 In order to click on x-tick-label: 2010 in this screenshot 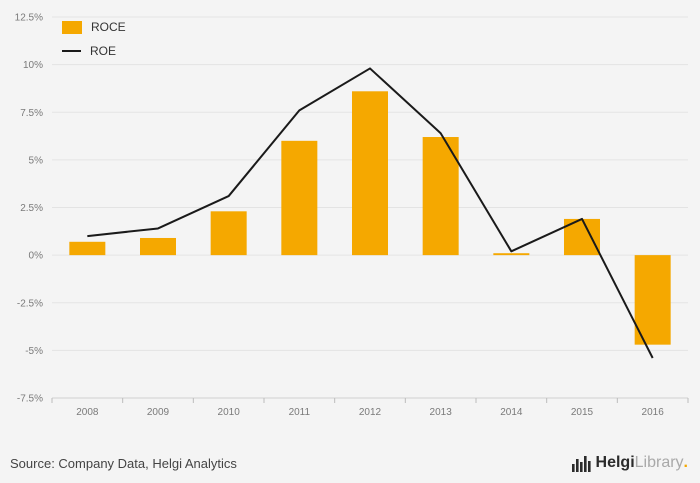, I will do `click(229, 412)`.